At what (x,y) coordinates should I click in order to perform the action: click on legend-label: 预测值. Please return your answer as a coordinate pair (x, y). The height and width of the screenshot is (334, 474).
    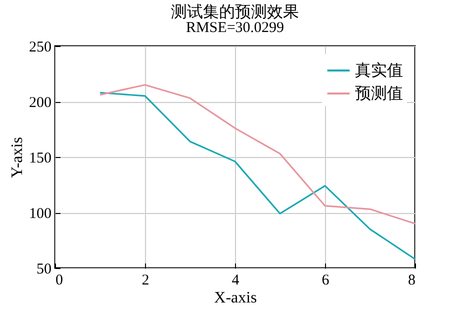
    Looking at the image, I should click on (379, 94).